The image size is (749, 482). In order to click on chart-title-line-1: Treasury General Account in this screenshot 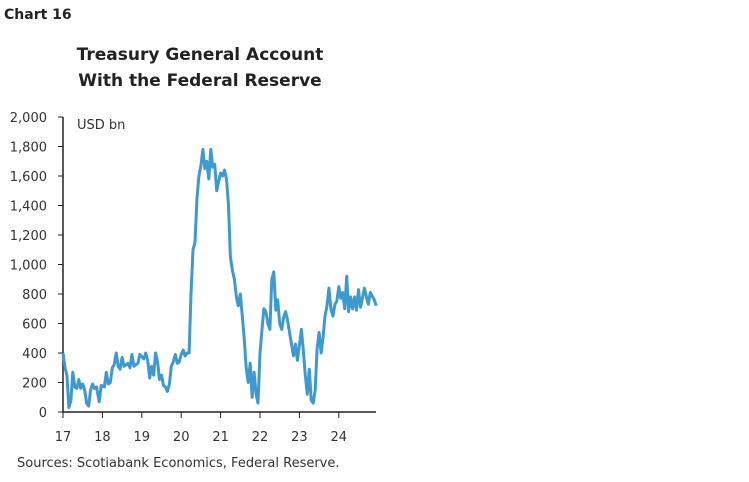, I will do `click(200, 55)`.